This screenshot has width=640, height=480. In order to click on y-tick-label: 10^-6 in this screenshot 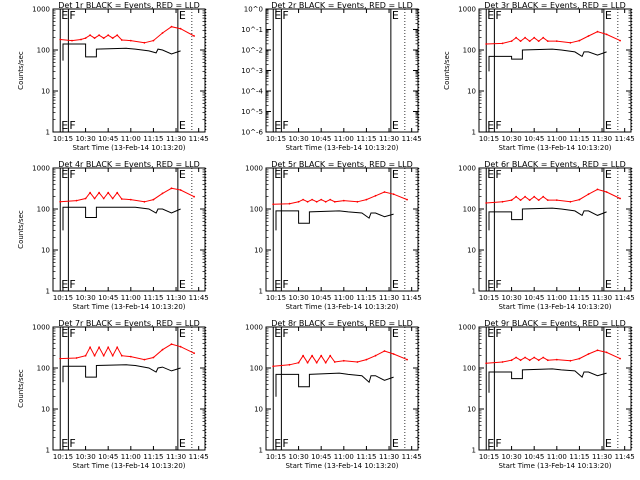, I will do `click(252, 133)`.